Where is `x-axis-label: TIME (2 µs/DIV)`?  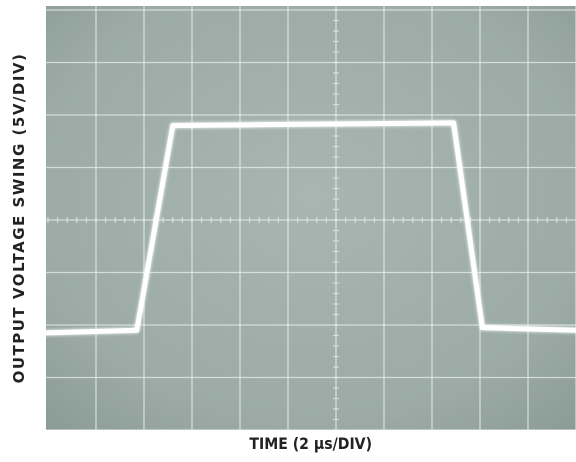
x-axis-label: TIME (2 µs/DIV) is located at coordinates (311, 443).